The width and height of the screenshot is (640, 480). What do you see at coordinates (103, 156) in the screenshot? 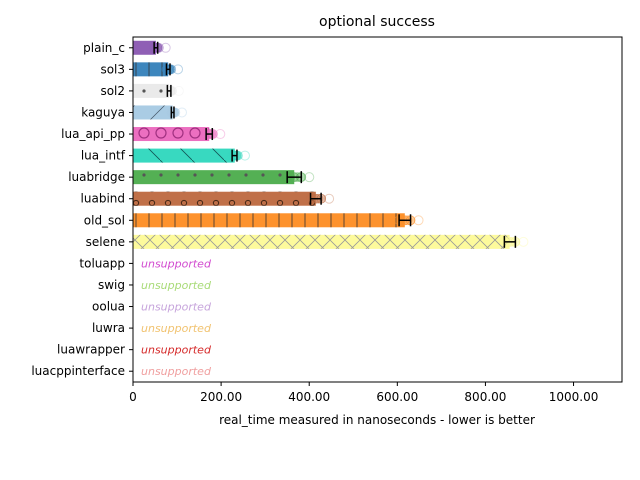
I see `y-tick-label-lua_intf: lua_intf` at bounding box center [103, 156].